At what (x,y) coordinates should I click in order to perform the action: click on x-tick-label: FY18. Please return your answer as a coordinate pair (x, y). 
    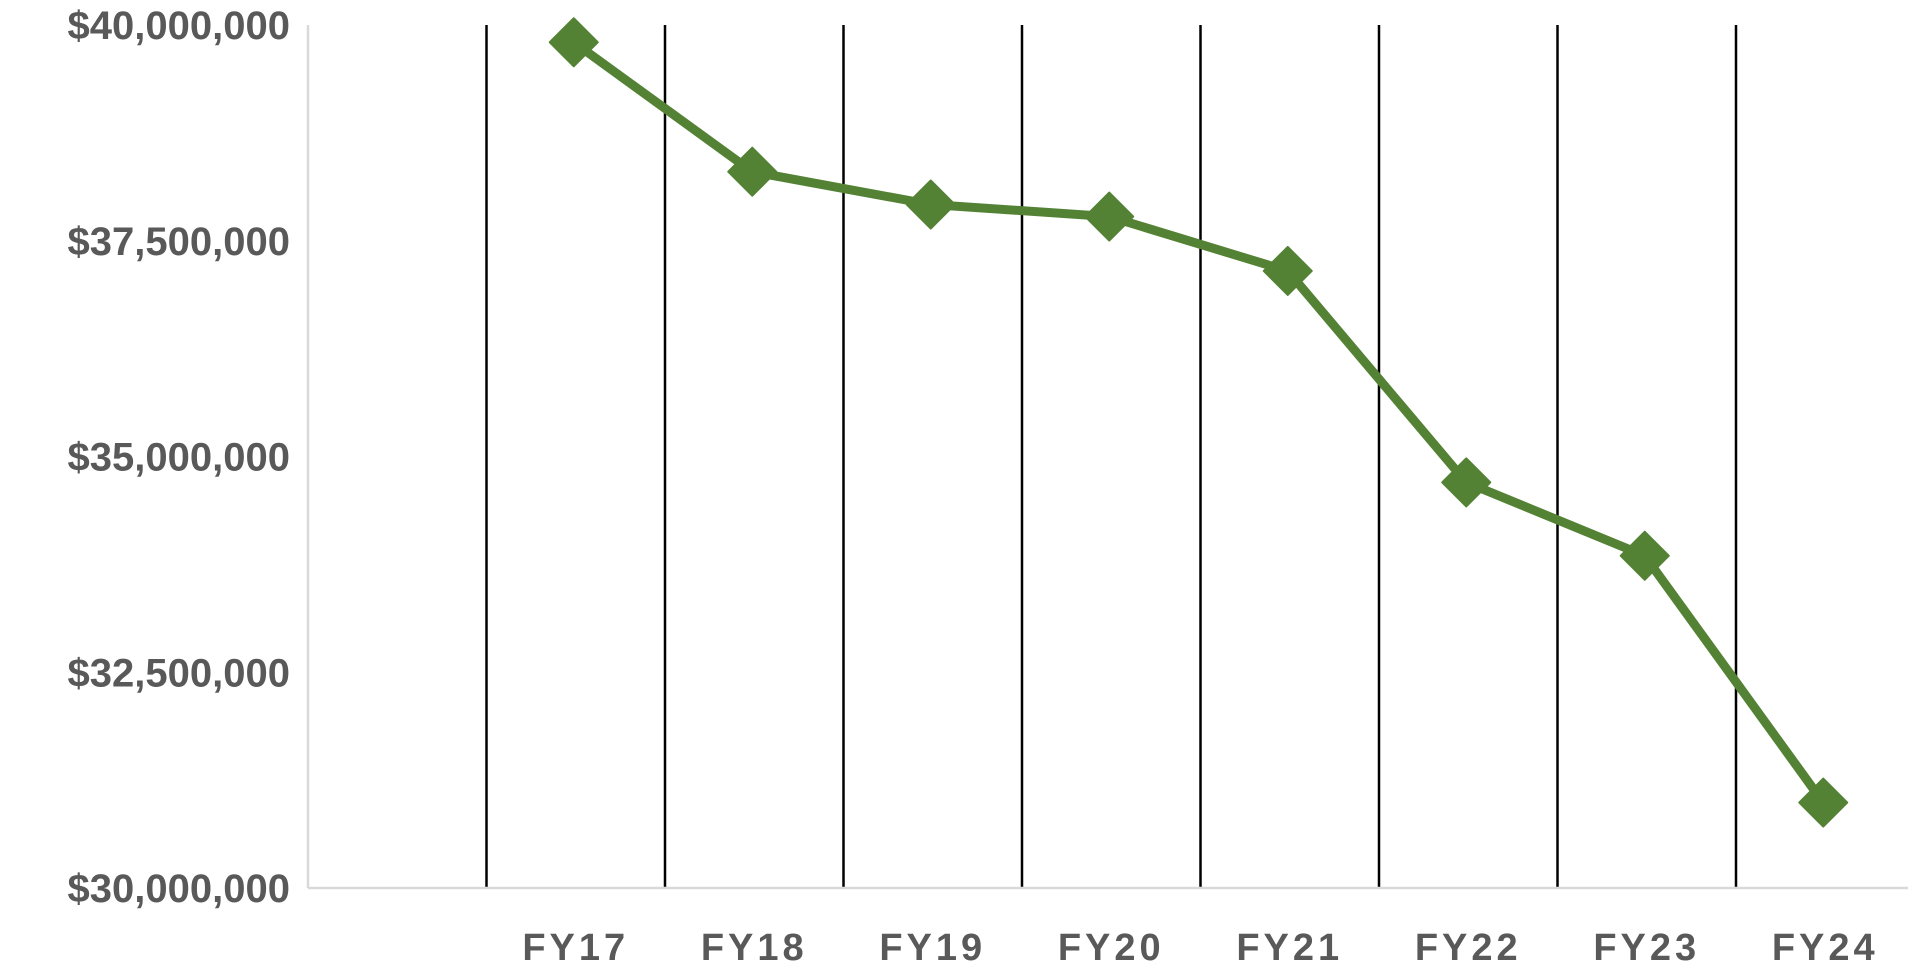
    Looking at the image, I should click on (754, 947).